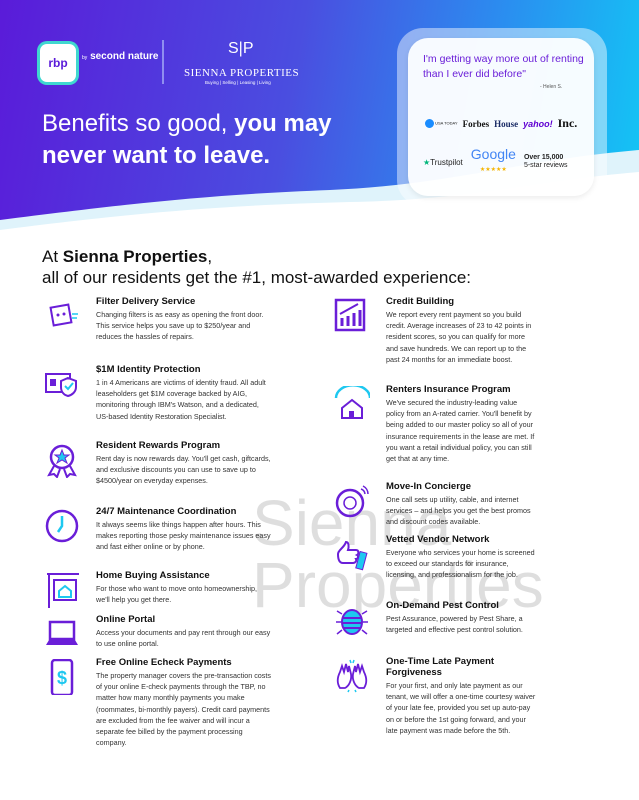  What do you see at coordinates (166, 511) in the screenshot?
I see `benefit-title: 24/7 Maintenance Coordination` at bounding box center [166, 511].